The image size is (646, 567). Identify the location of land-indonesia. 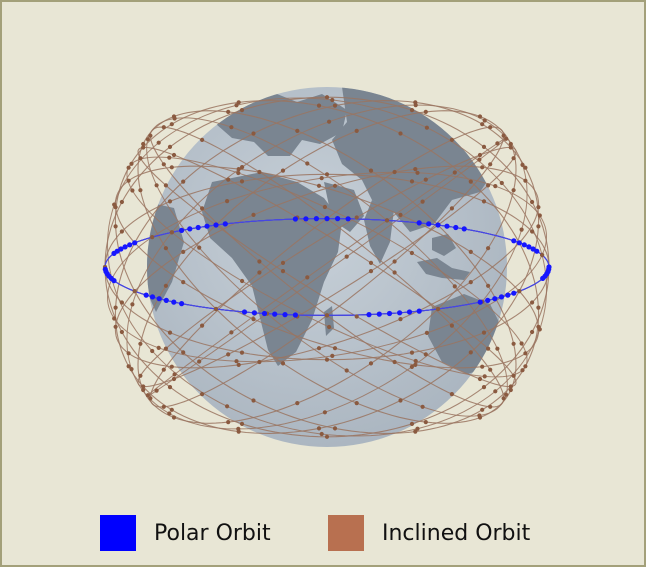
(443, 269).